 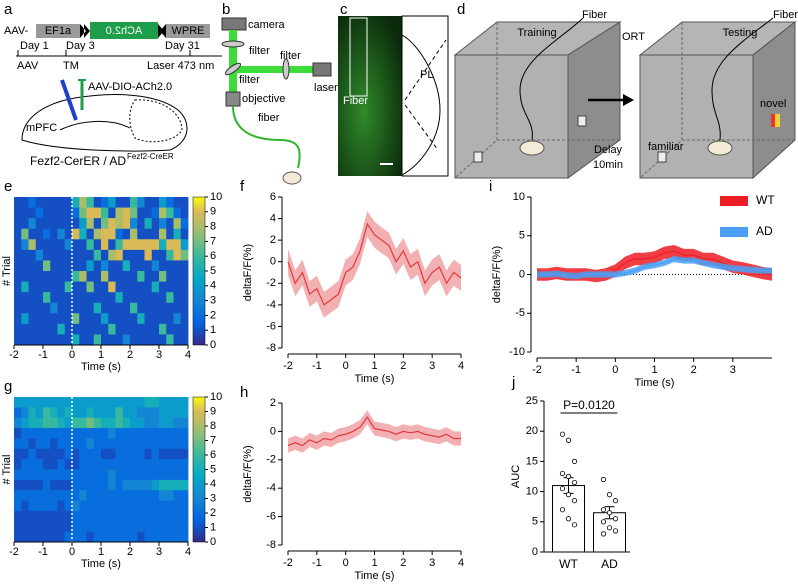 What do you see at coordinates (271, 283) in the screenshot?
I see `y-tick-label: -2` at bounding box center [271, 283].